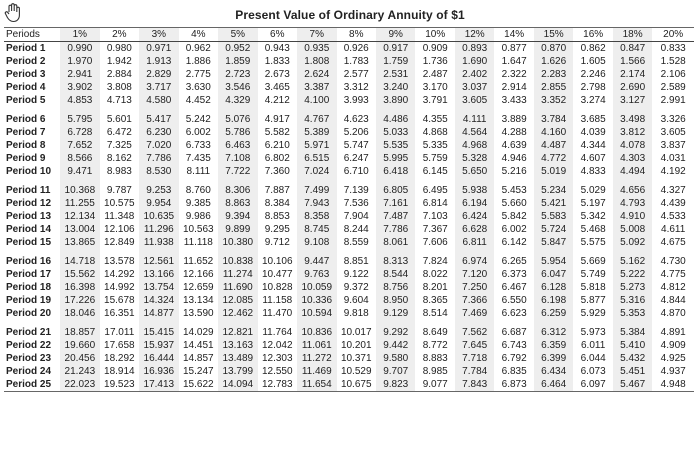  Describe the element at coordinates (198, 385) in the screenshot. I see `table-cell: 15.622` at that location.